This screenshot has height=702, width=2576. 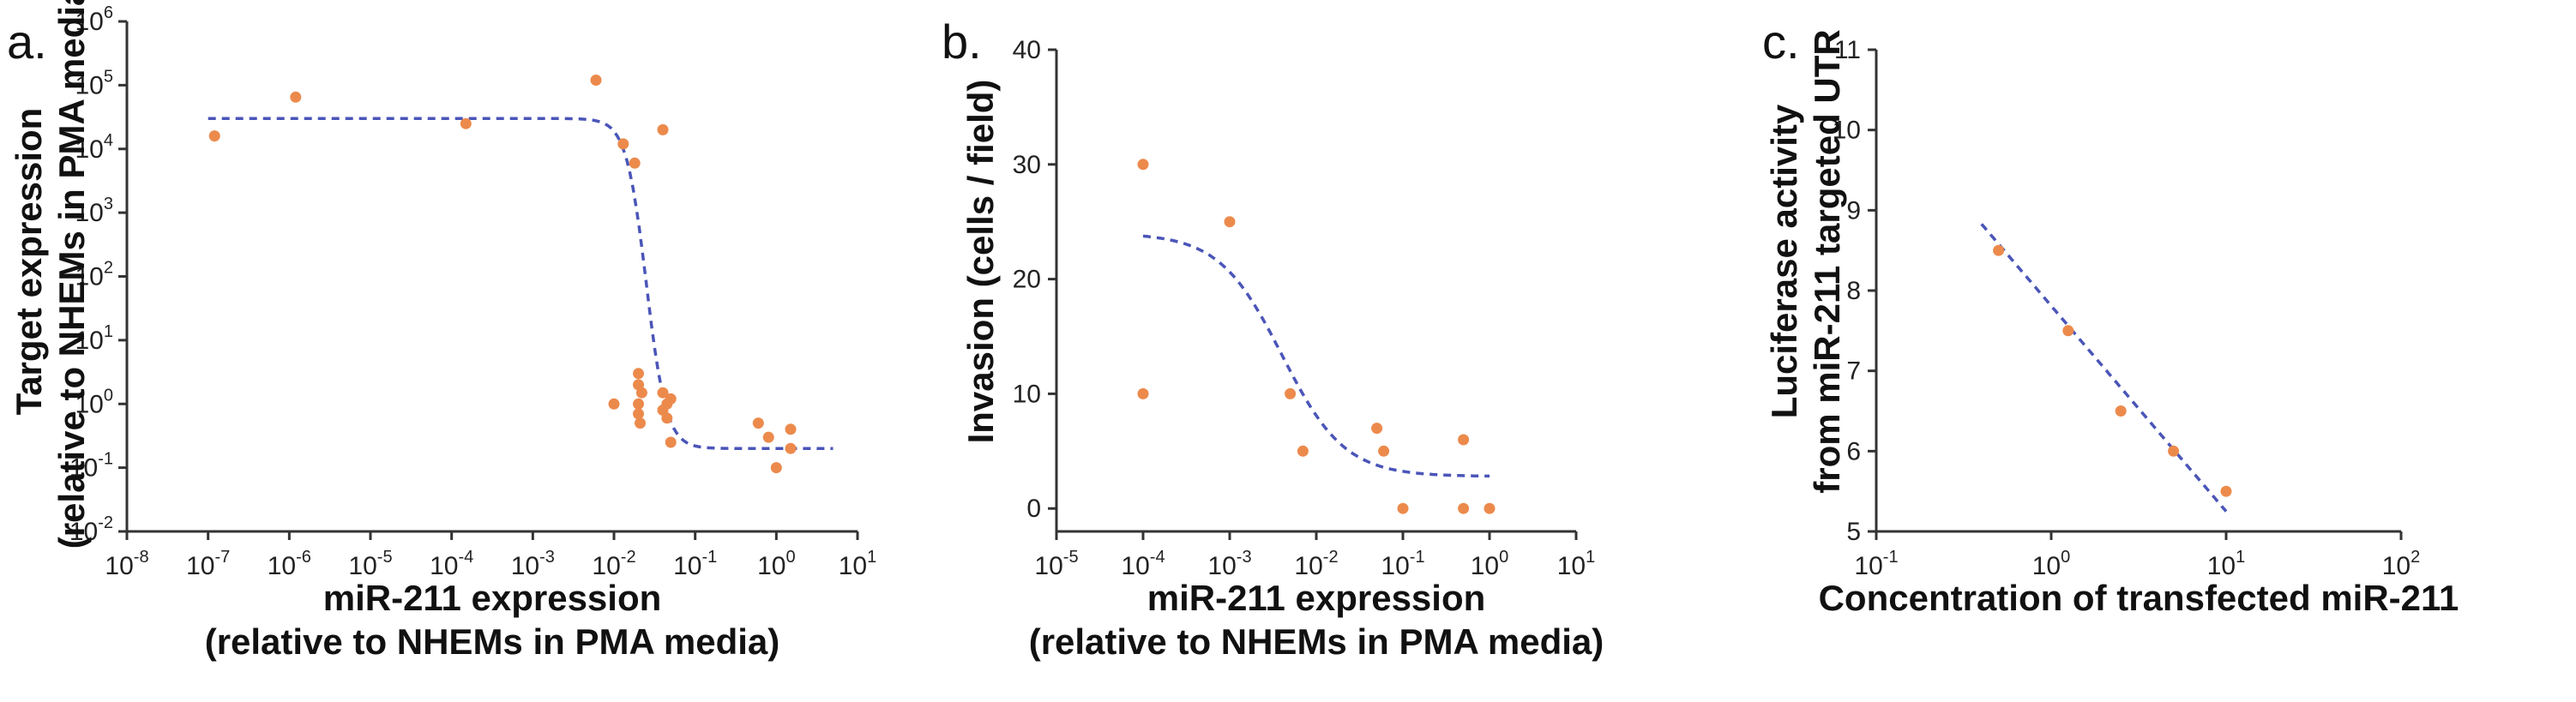 I want to click on y-tick-label: 10⁴, so click(x=94, y=147).